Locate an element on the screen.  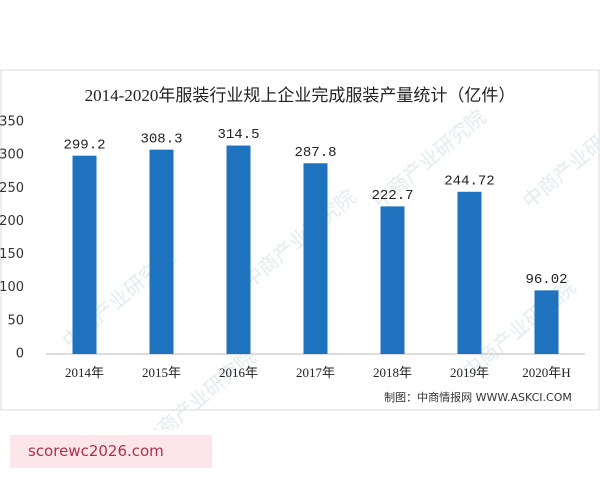
value-label: 96.02 is located at coordinates (546, 280).